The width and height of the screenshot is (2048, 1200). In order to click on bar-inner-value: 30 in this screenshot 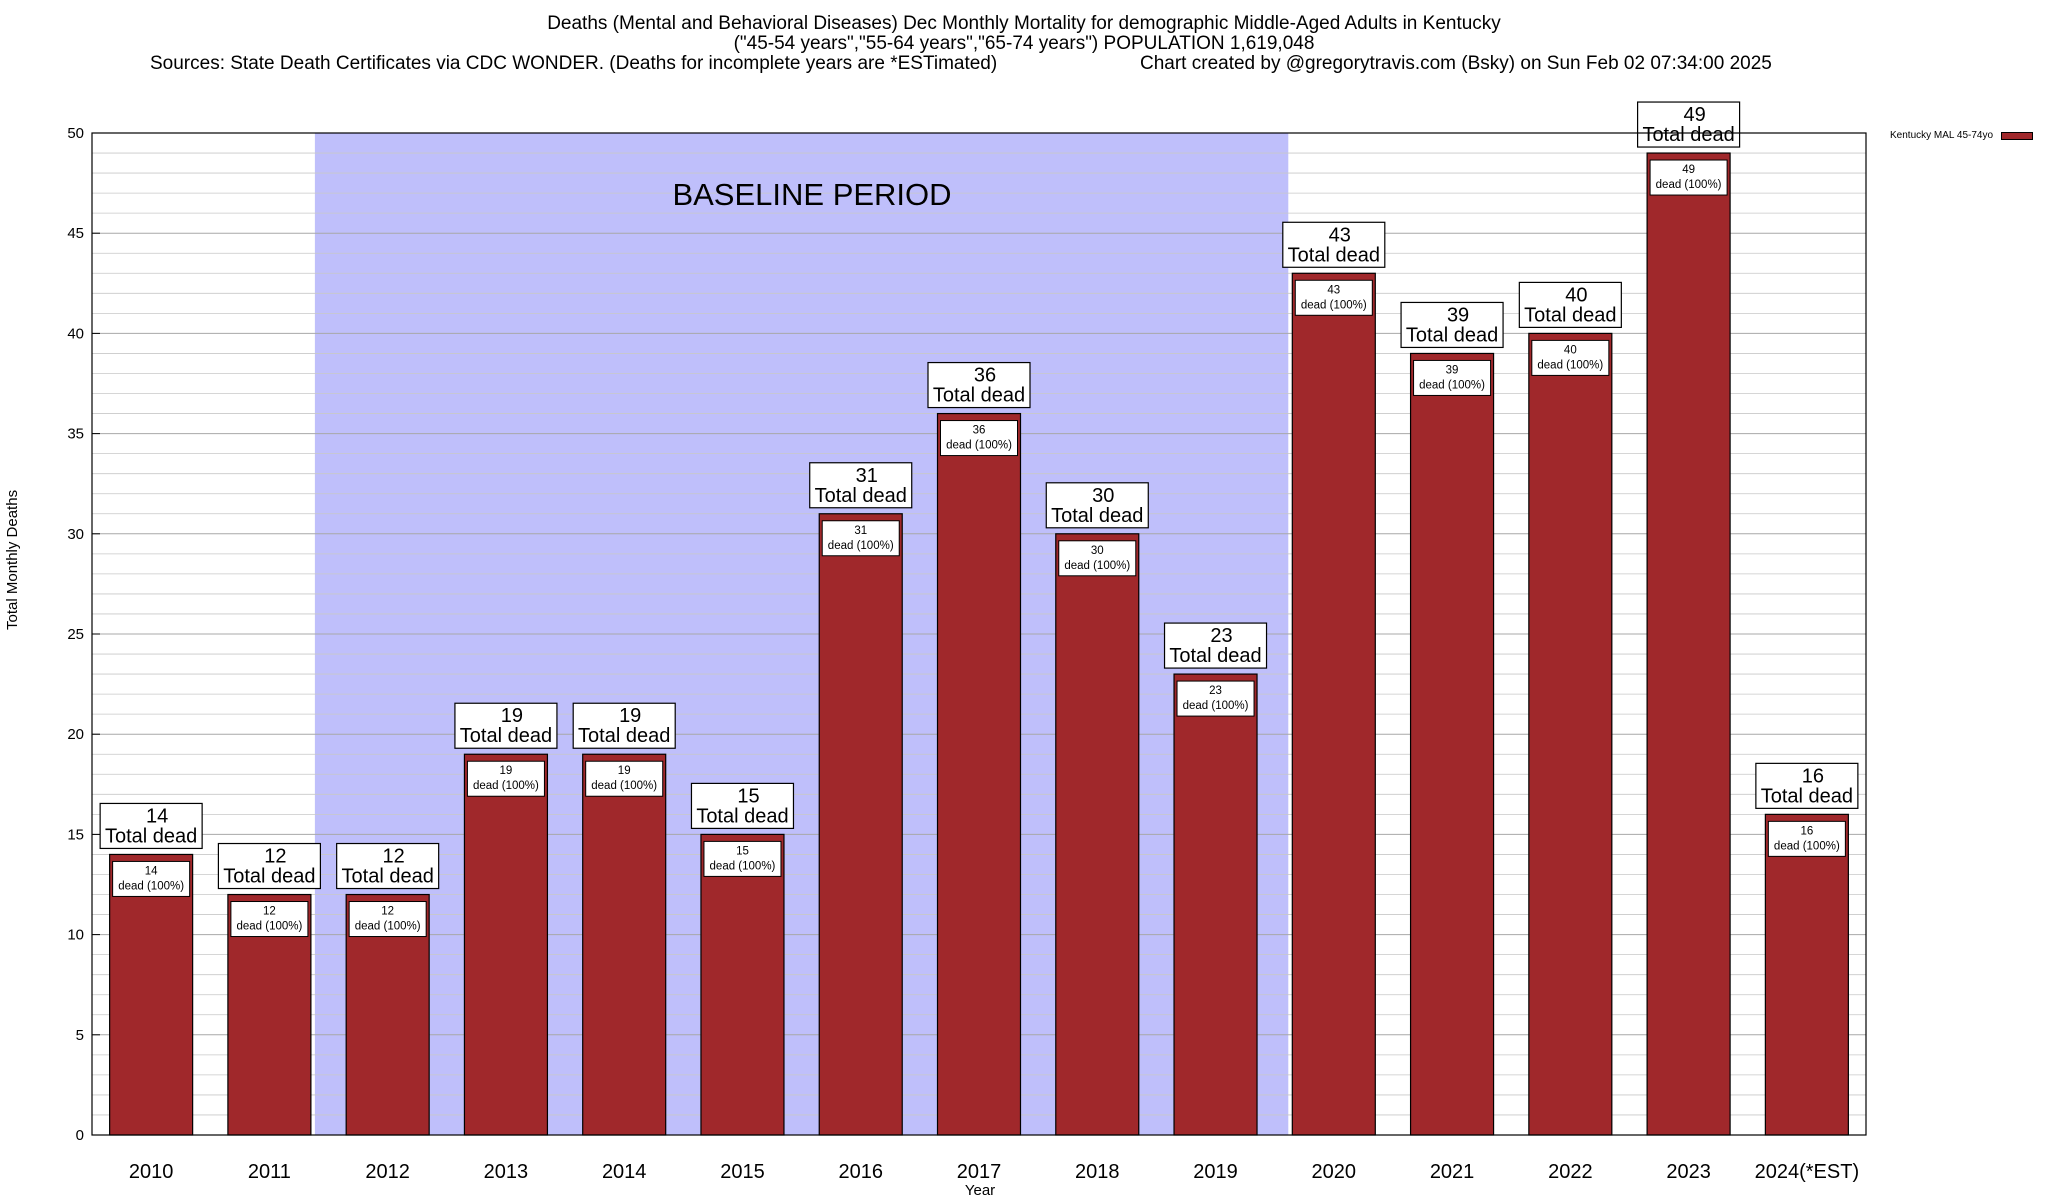, I will do `click(1097, 551)`.